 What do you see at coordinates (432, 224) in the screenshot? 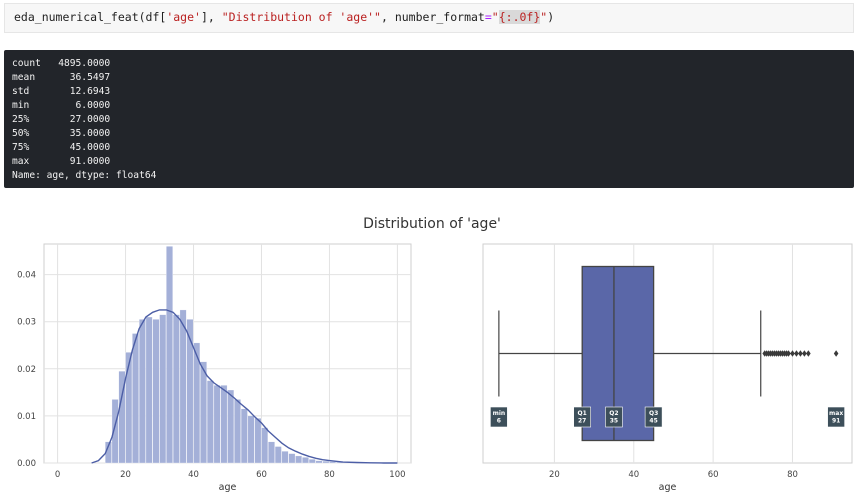
I see `figure-title: Distribution of 'age'` at bounding box center [432, 224].